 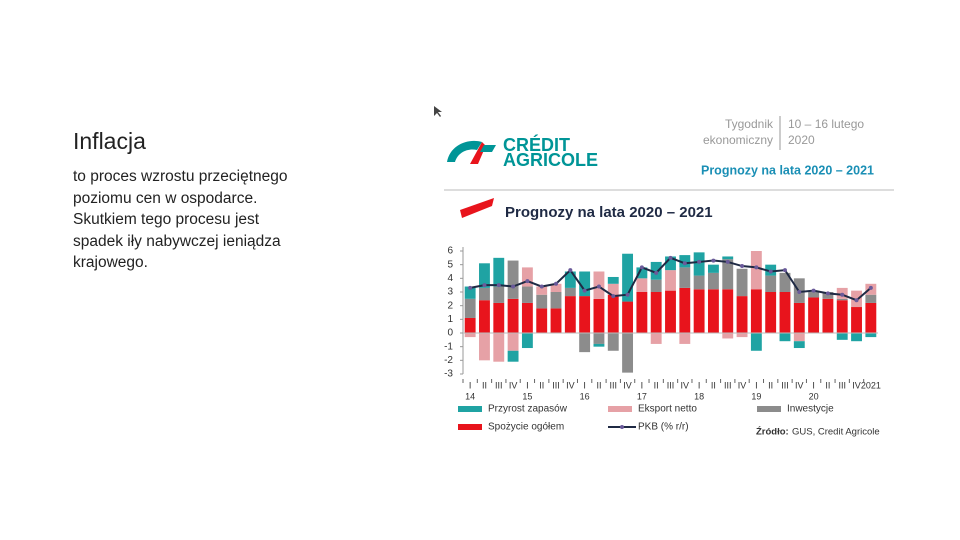 What do you see at coordinates (180, 176) in the screenshot?
I see `body-line: to proces wzrostu przeciętnego` at bounding box center [180, 176].